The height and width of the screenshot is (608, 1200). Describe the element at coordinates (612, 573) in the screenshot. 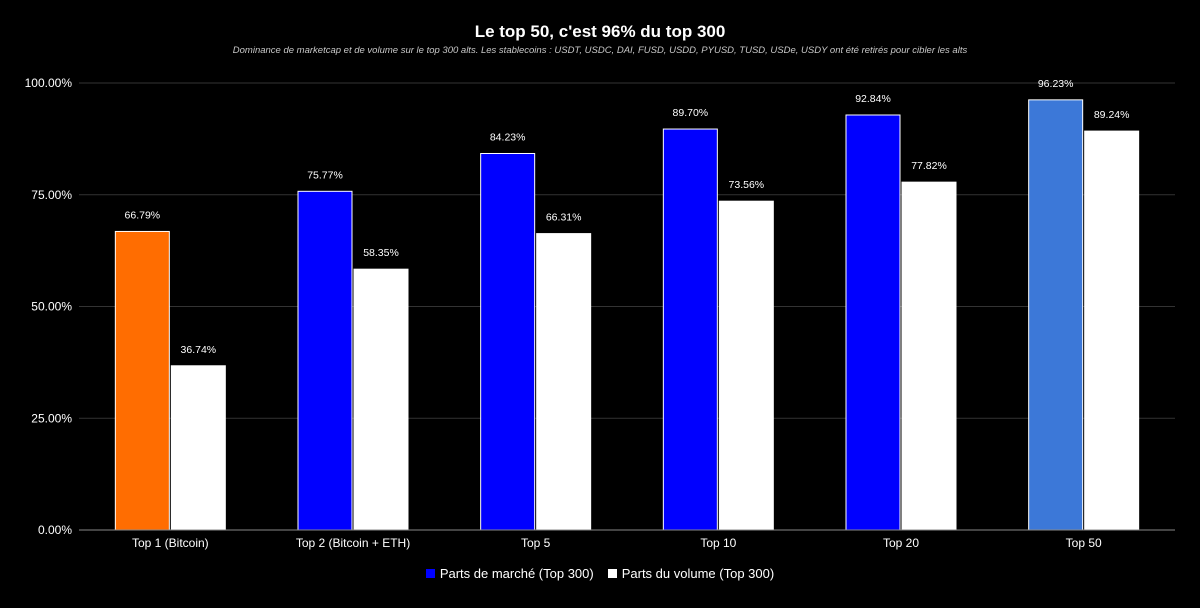

I see `legend-swatch-volume-share` at that location.